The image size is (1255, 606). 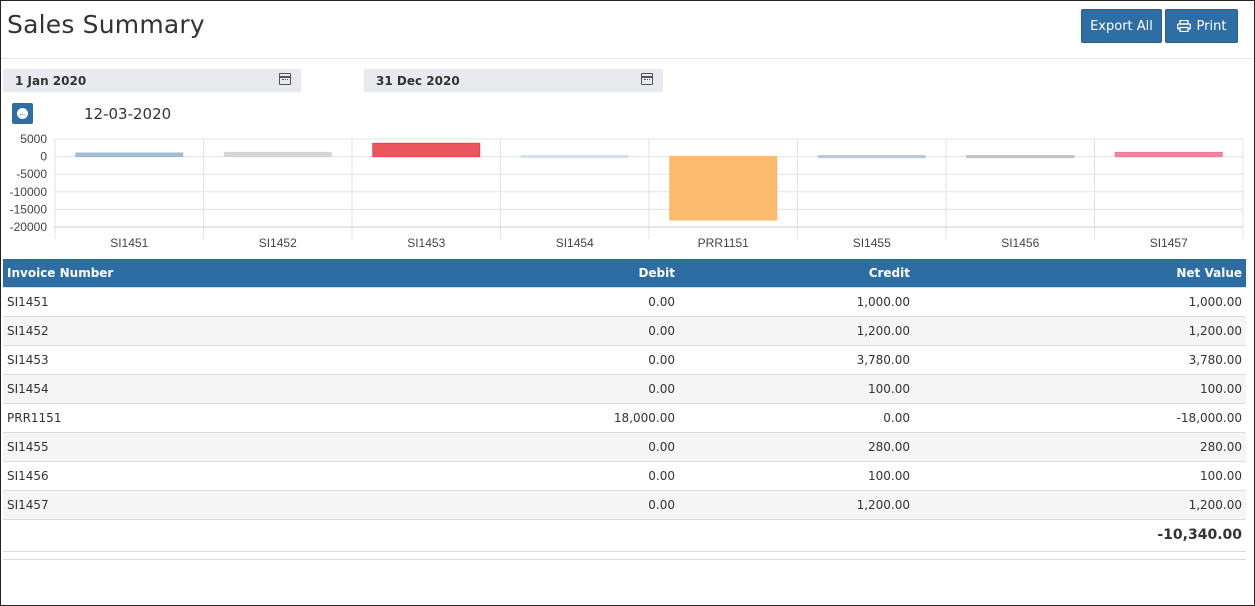 What do you see at coordinates (128, 114) in the screenshot?
I see `selected-date-label: 12-03-2020` at bounding box center [128, 114].